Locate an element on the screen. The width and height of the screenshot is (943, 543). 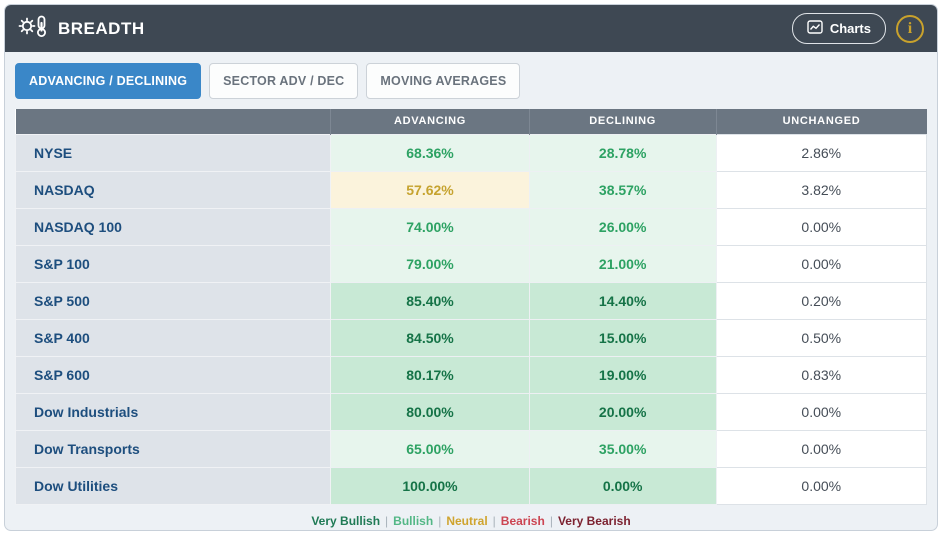
declining-value: 15.00% is located at coordinates (622, 337).